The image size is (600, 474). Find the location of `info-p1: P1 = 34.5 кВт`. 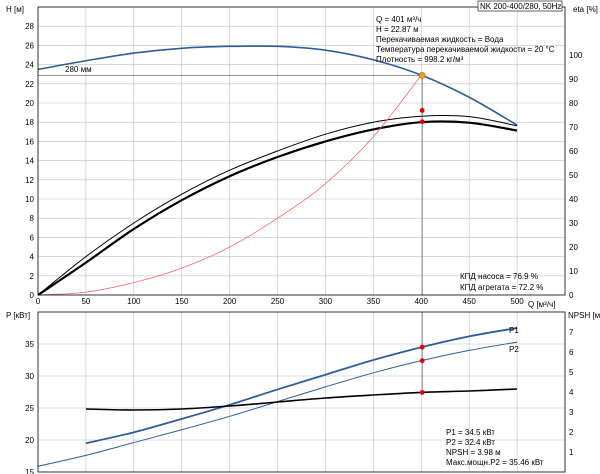

info-p1: P1 = 34.5 кВт is located at coordinates (470, 432).